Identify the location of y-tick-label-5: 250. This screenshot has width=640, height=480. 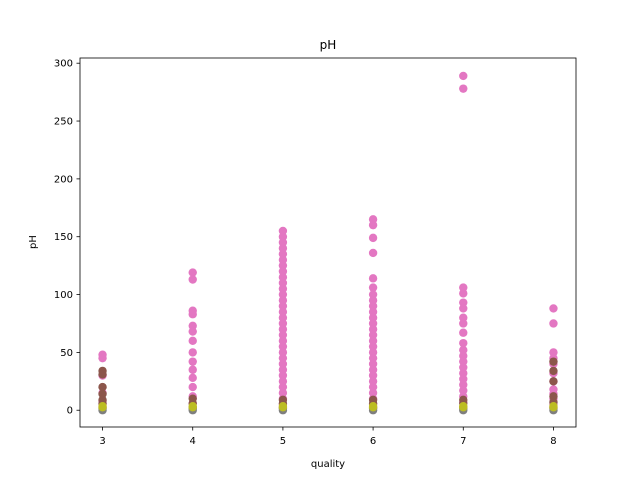
(63, 122).